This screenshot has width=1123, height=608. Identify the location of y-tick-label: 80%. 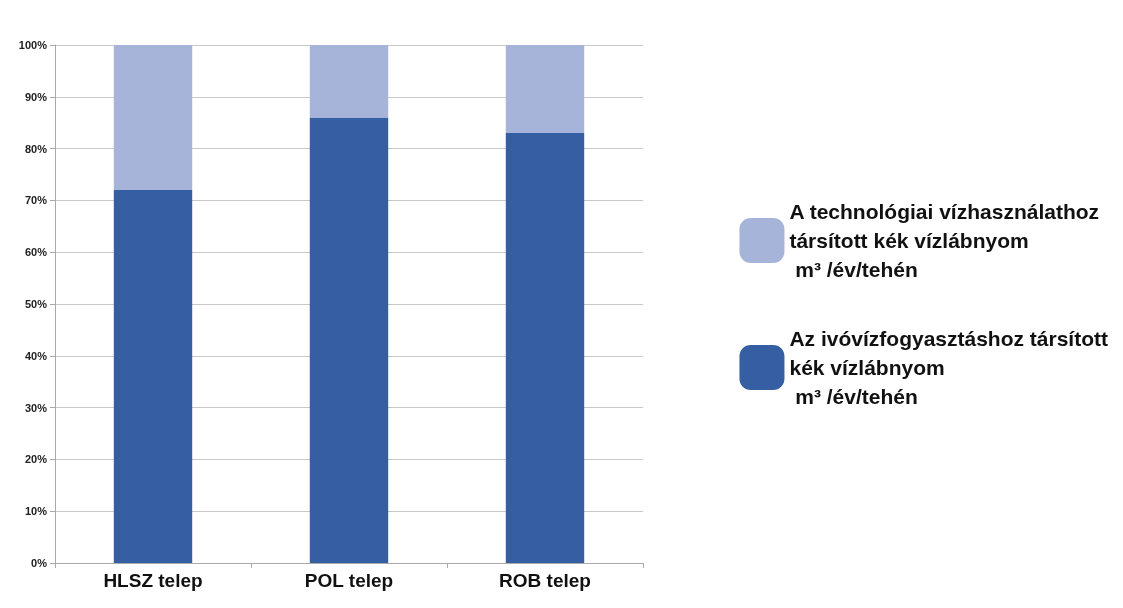
(36, 148).